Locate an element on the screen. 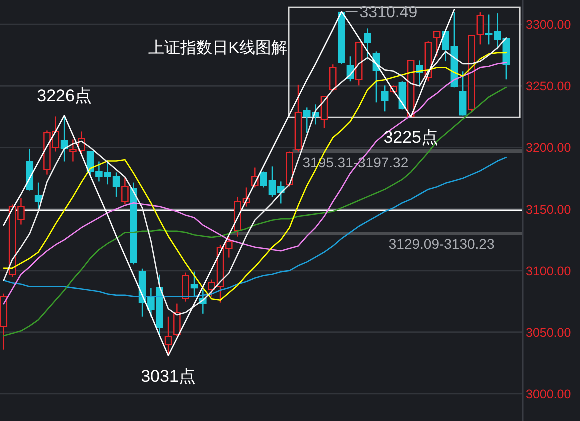 The height and width of the screenshot is (421, 580). y-tick-label: 3000.00 is located at coordinates (549, 394).